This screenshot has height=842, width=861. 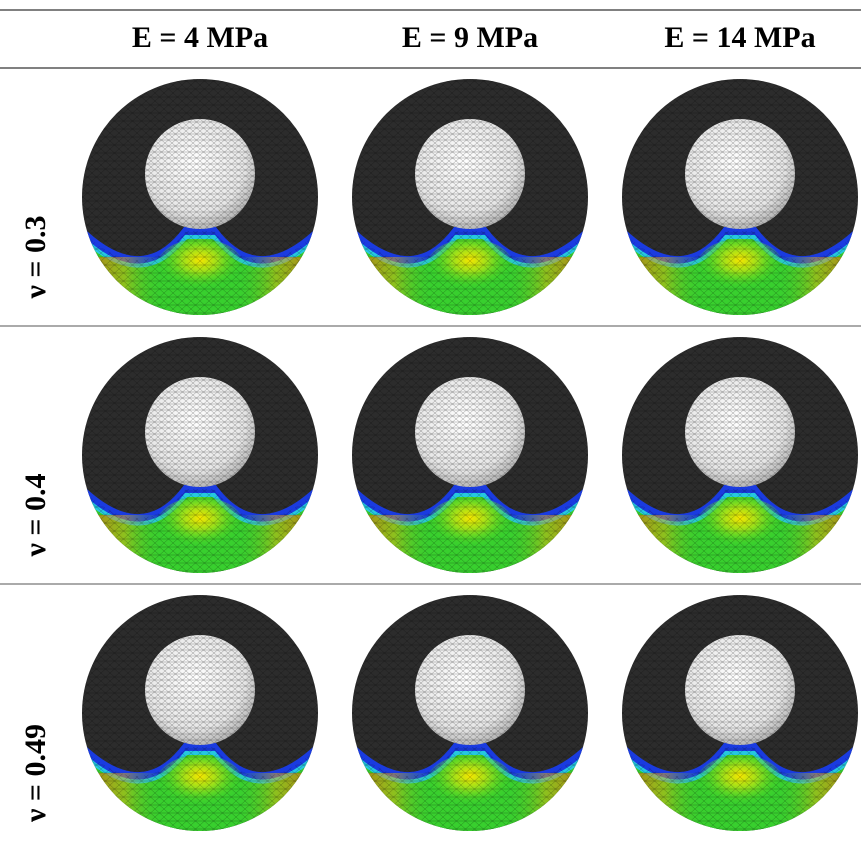 I want to click on column-header: E = 14 MPa, so click(x=739, y=37).